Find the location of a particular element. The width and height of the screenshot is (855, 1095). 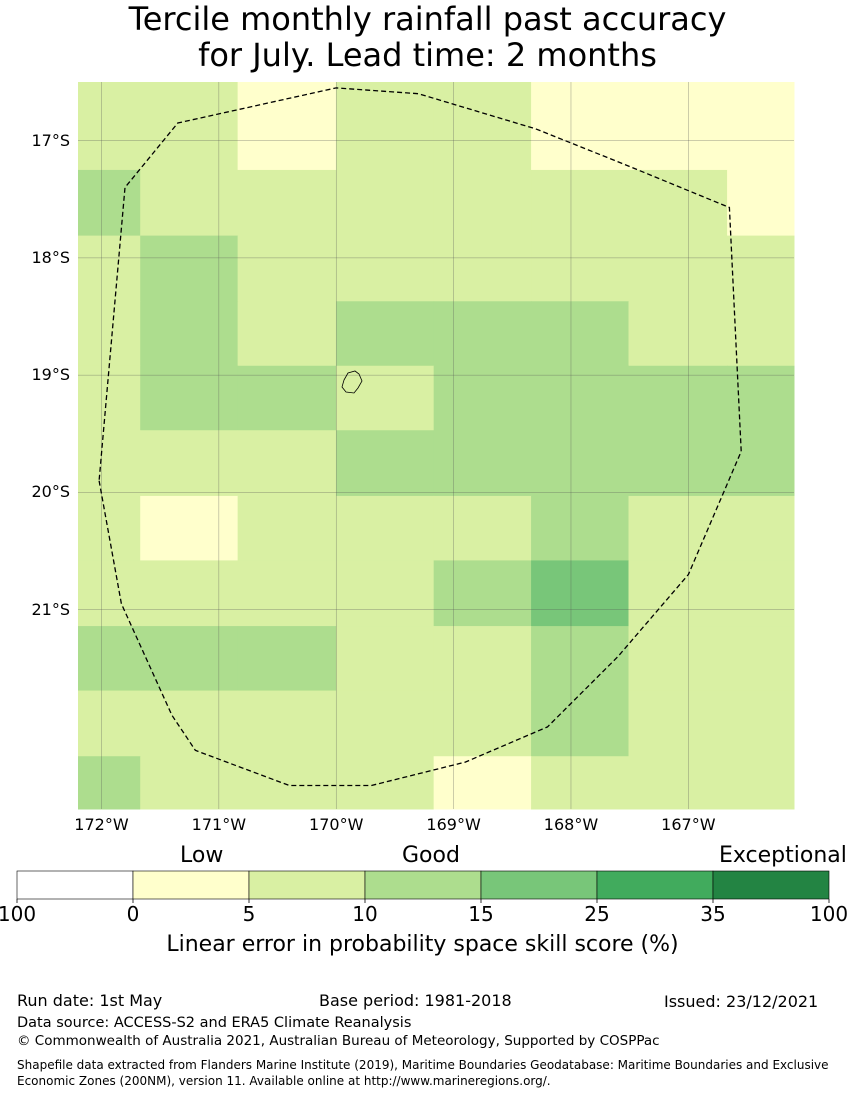

colorbar-tick-label: 5 is located at coordinates (249, 914).